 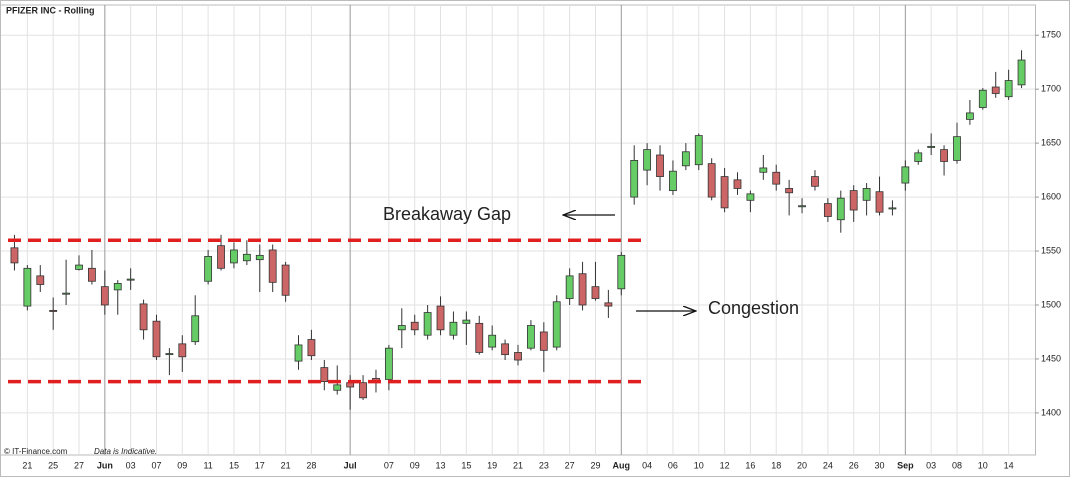 I want to click on x-tick-label: 04, so click(x=647, y=465).